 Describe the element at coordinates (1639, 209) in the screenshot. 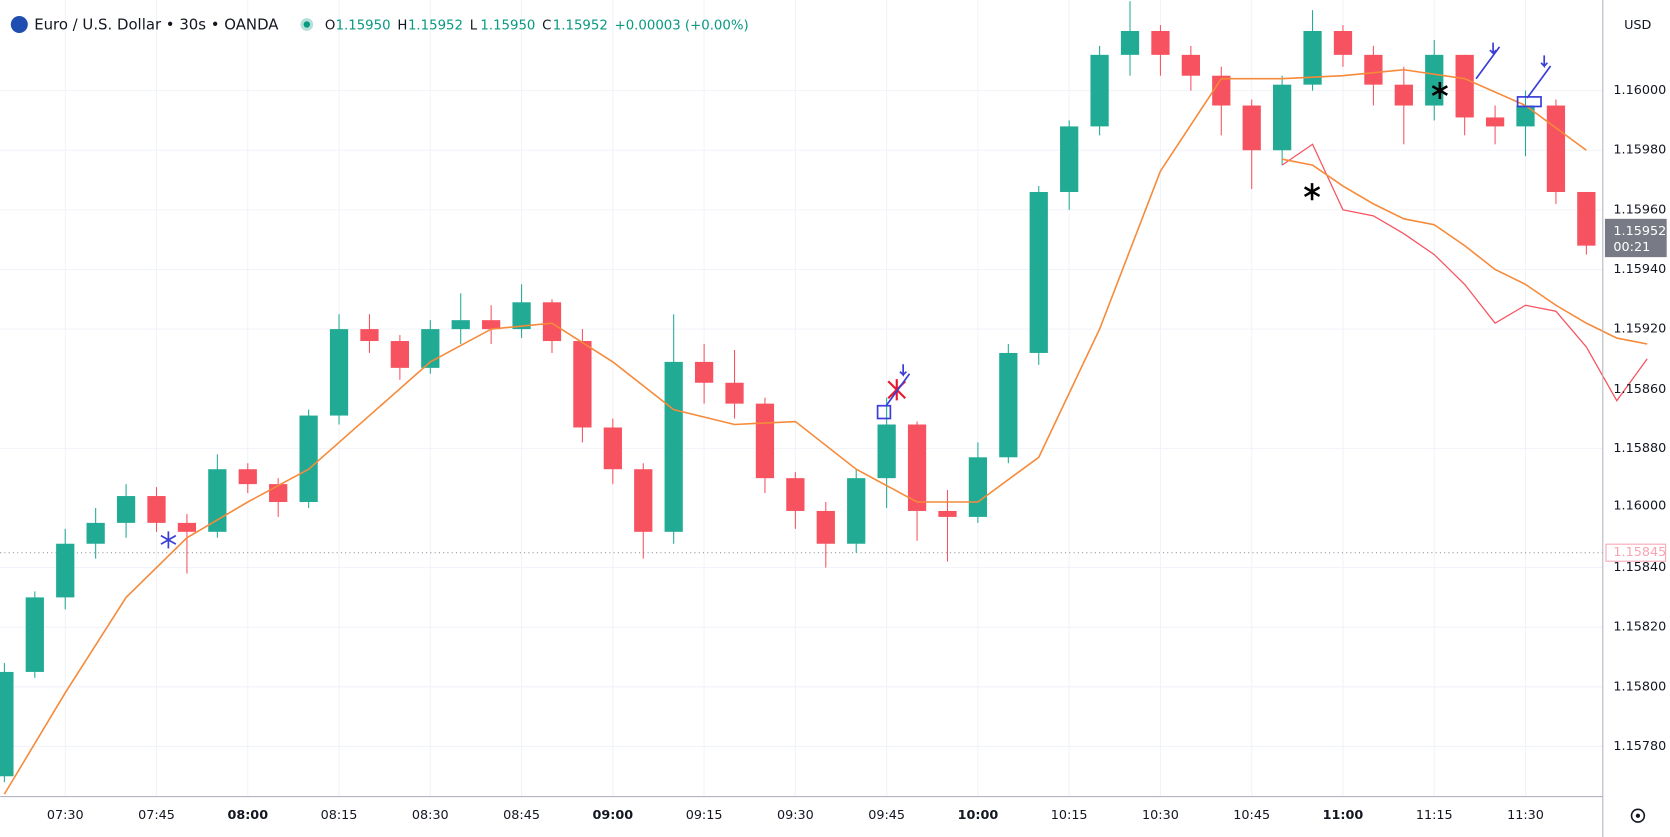

I see `y-tick-label: 1.15960` at that location.